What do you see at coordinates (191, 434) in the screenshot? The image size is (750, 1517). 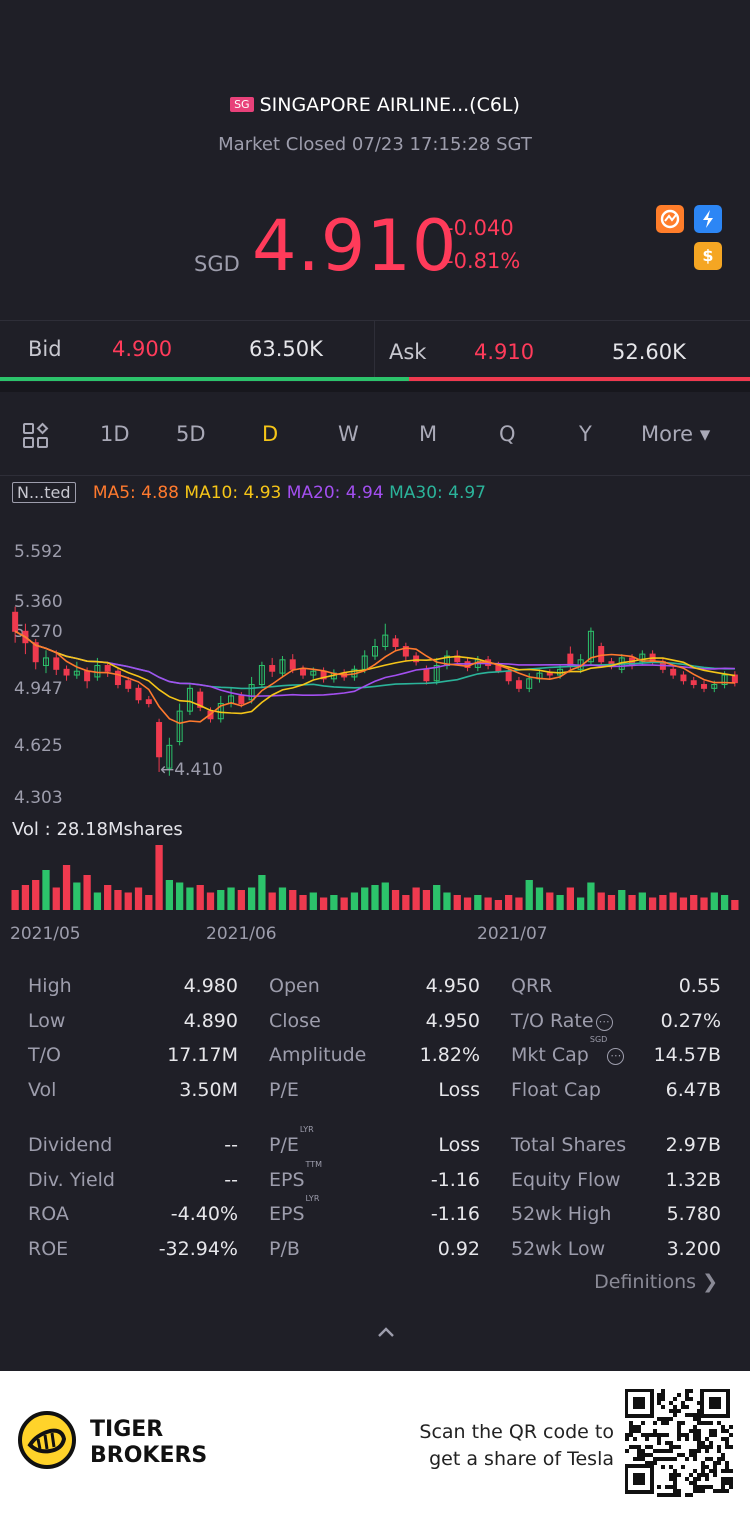 I see `tab-5d: 5D` at bounding box center [191, 434].